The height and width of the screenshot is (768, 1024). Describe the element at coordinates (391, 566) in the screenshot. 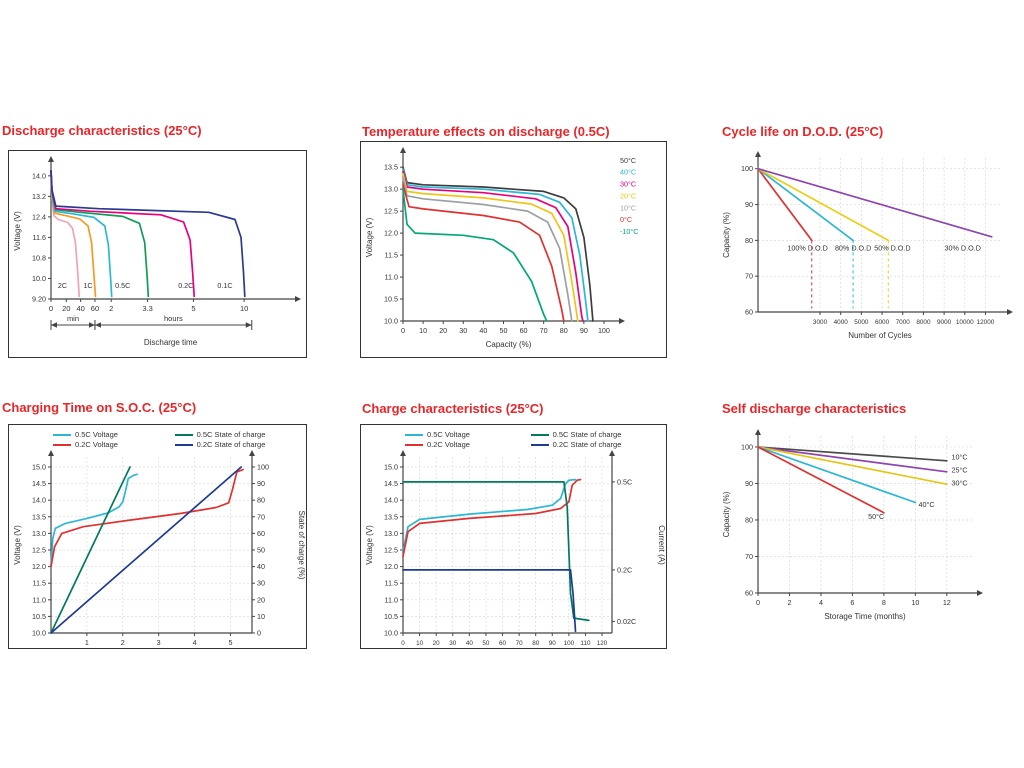

I see `chart-text: 12.0` at that location.